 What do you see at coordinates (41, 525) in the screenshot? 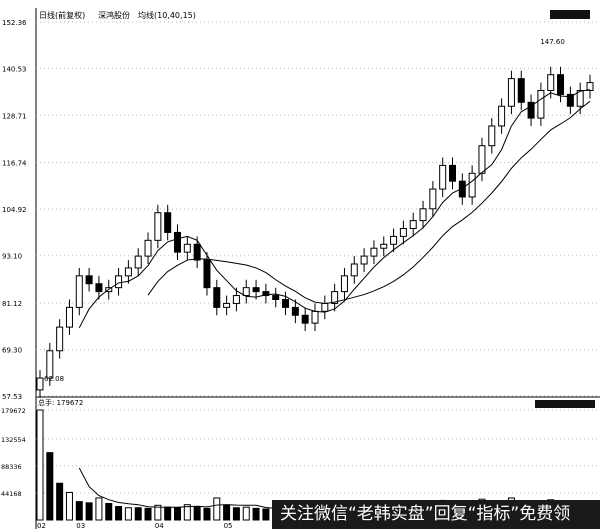
I see `x-tick-label: 02` at bounding box center [41, 525].